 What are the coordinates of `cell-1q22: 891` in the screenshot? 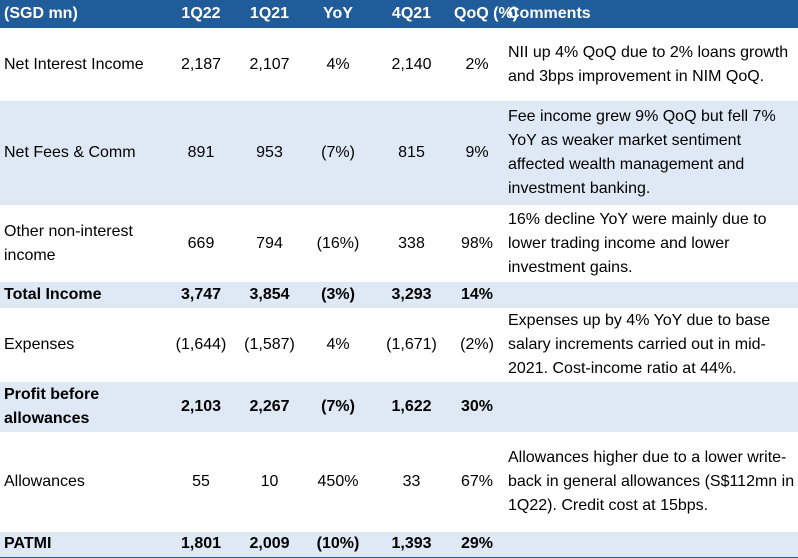 It's located at (201, 153).